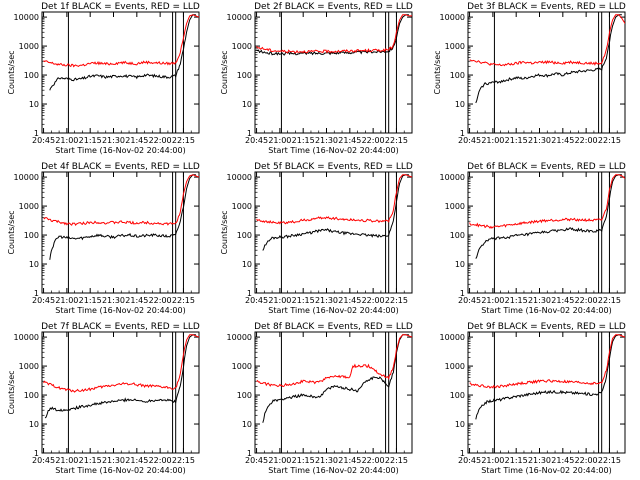  Describe the element at coordinates (333, 167) in the screenshot. I see `panel-title: Det 5f BLACK = Events, RED = LLD` at that location.